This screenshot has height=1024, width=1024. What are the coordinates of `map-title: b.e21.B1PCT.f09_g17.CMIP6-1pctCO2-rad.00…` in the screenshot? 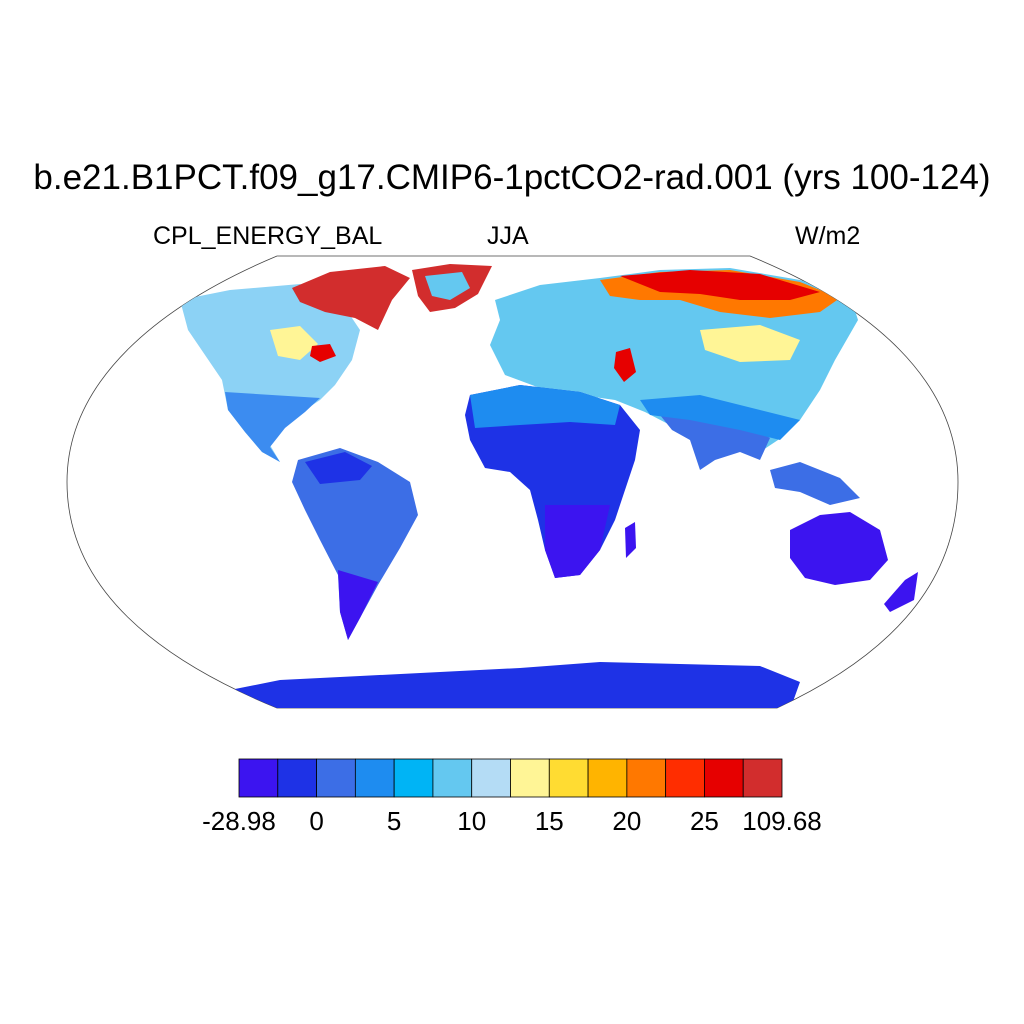 It's located at (512, 177).